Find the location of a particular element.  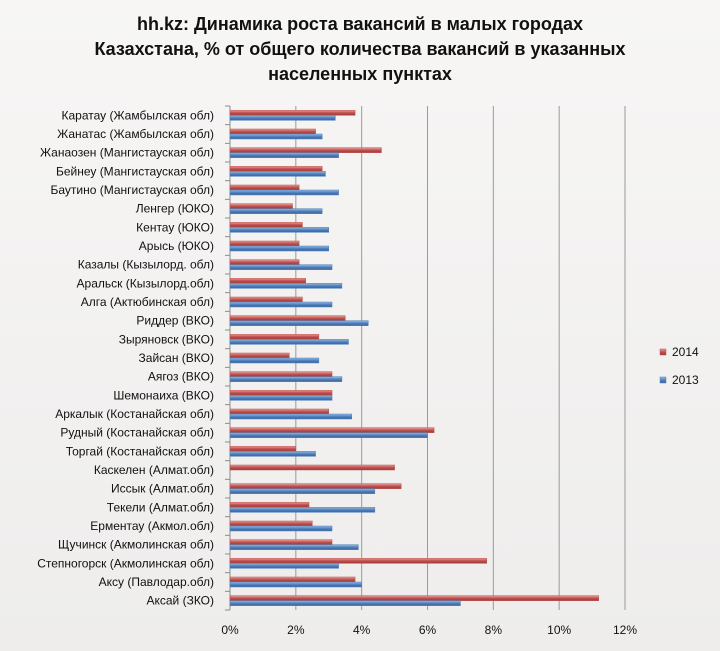

category-label: Каскелен (Алмат.обл) is located at coordinates (154, 470).